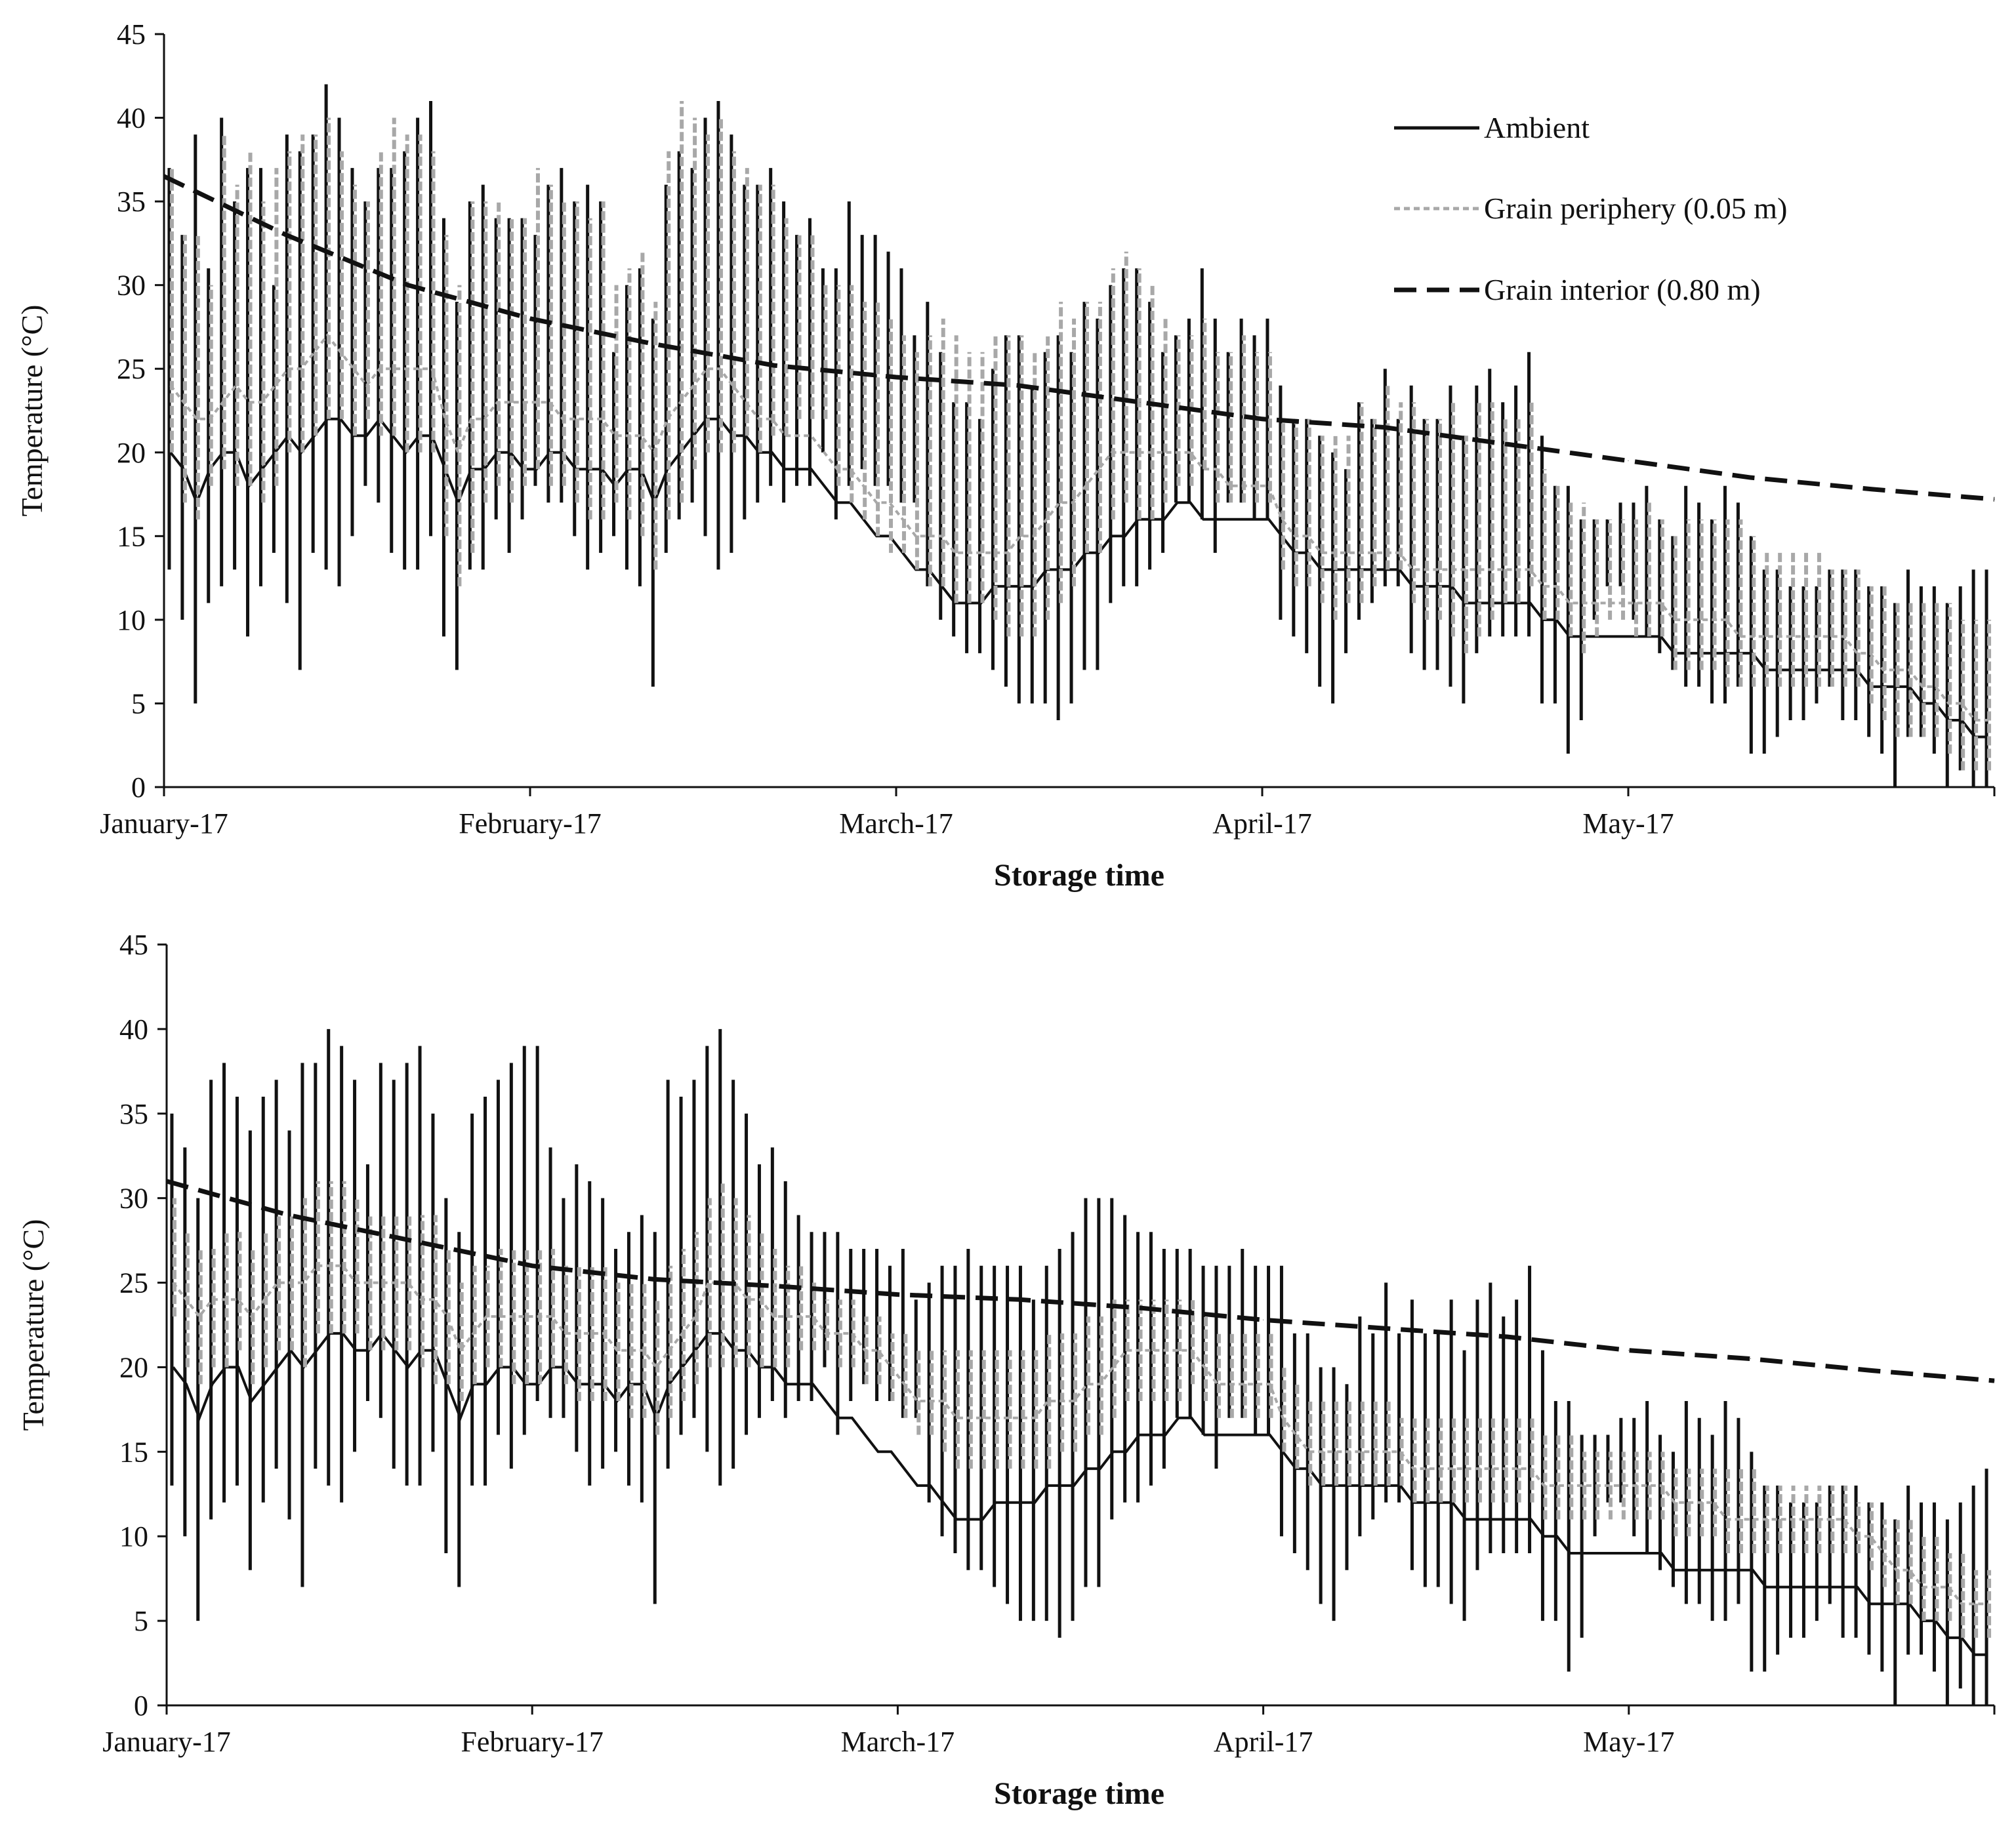  Describe the element at coordinates (133, 1536) in the screenshot. I see `y-tick-label-bottom: 10` at that location.